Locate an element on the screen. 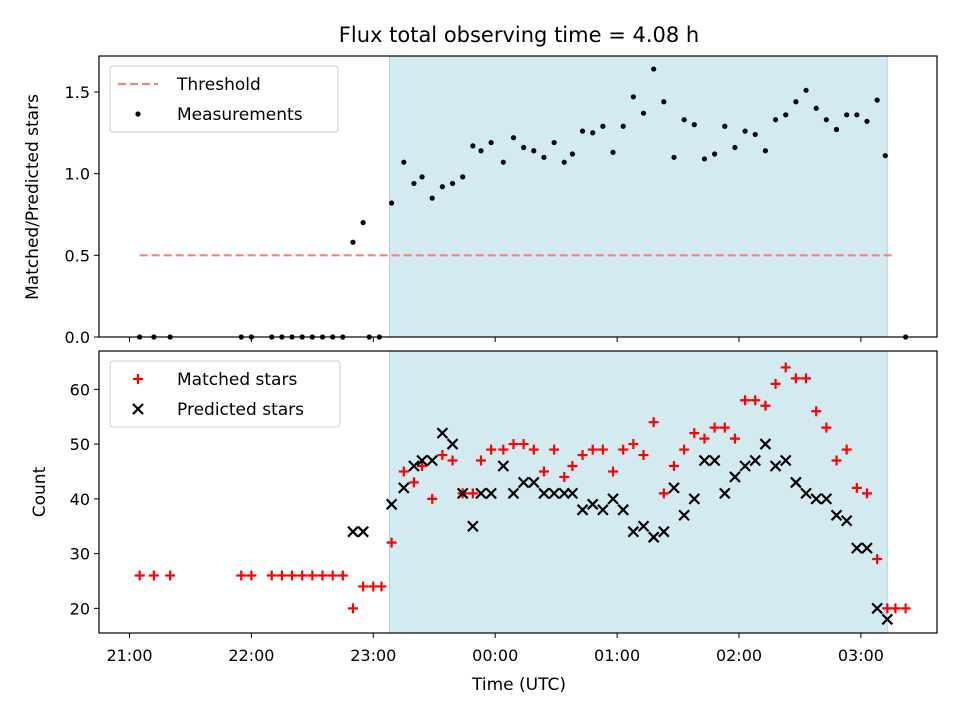  legend-series-label: Measurements is located at coordinates (240, 115).